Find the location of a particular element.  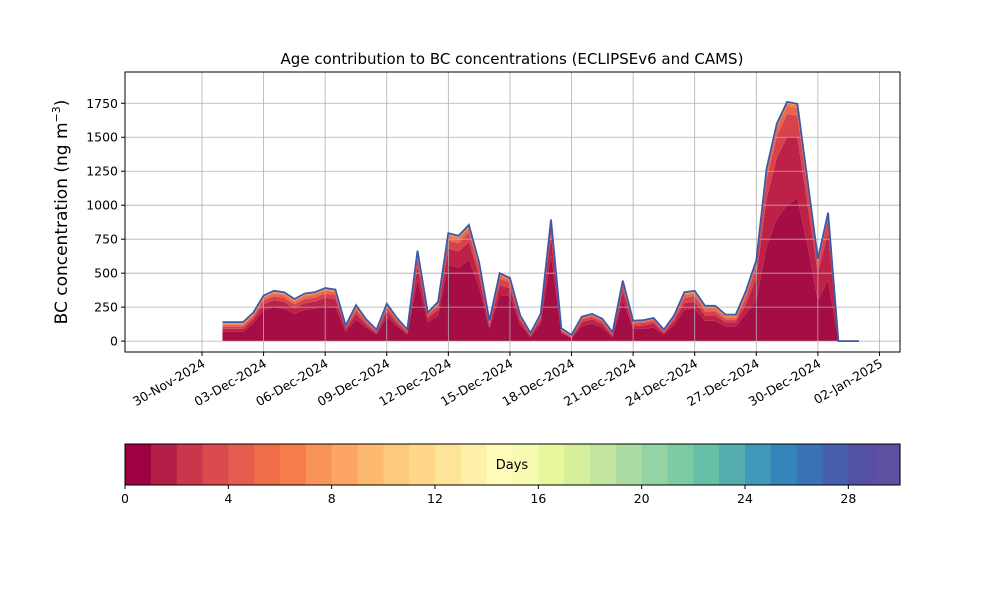

colorbar-tick-label: 16 is located at coordinates (538, 498).